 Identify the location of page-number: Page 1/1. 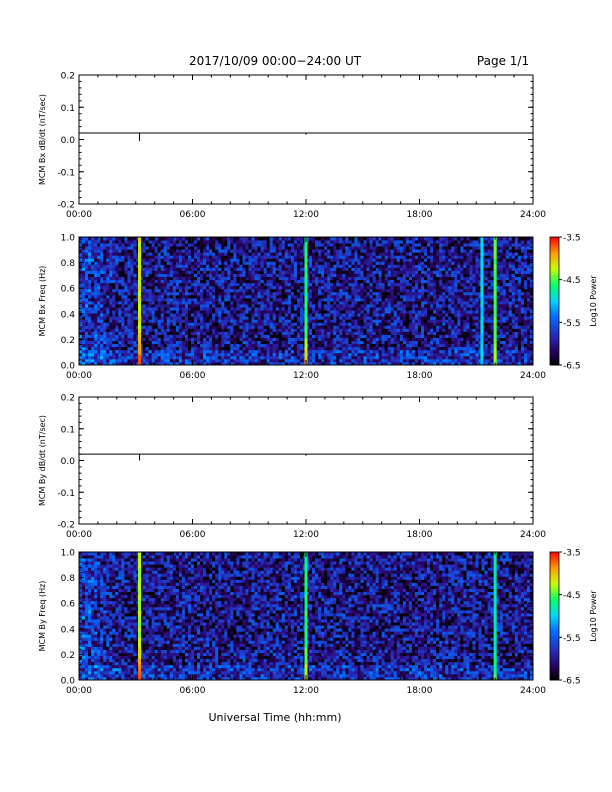
(503, 61).